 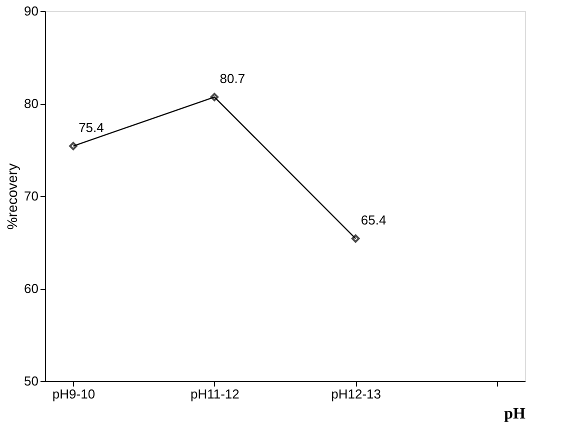 I want to click on y-tick-label: 90, so click(x=31, y=11).